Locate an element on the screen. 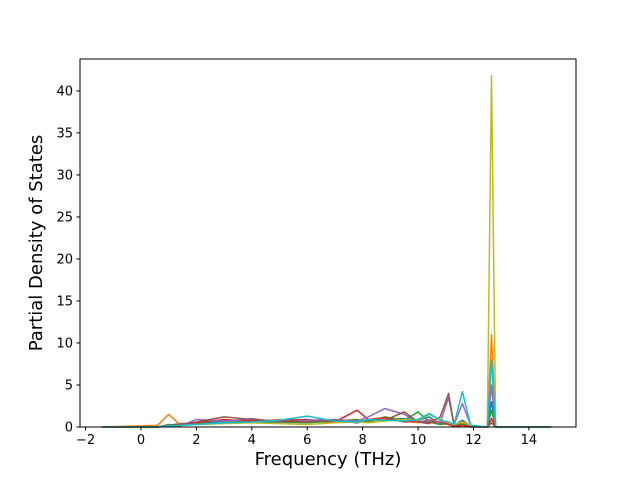  y-tick-label: 40 is located at coordinates (64, 91).